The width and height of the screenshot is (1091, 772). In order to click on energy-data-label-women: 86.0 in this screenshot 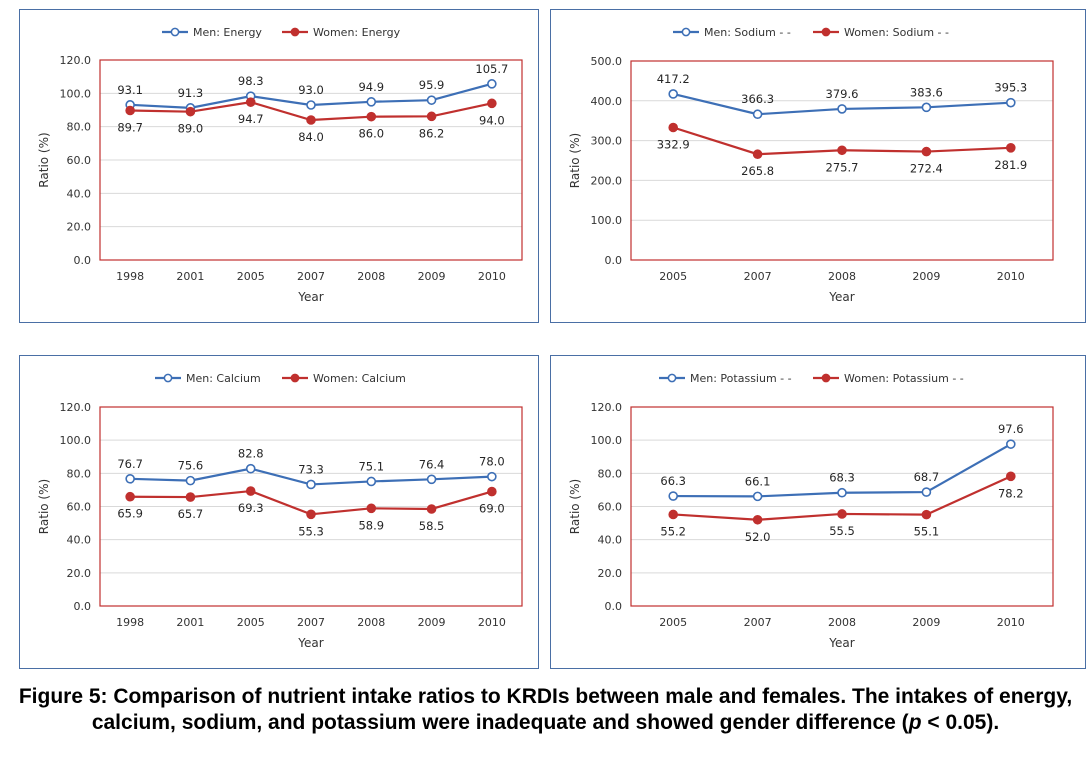, I will do `click(371, 134)`.